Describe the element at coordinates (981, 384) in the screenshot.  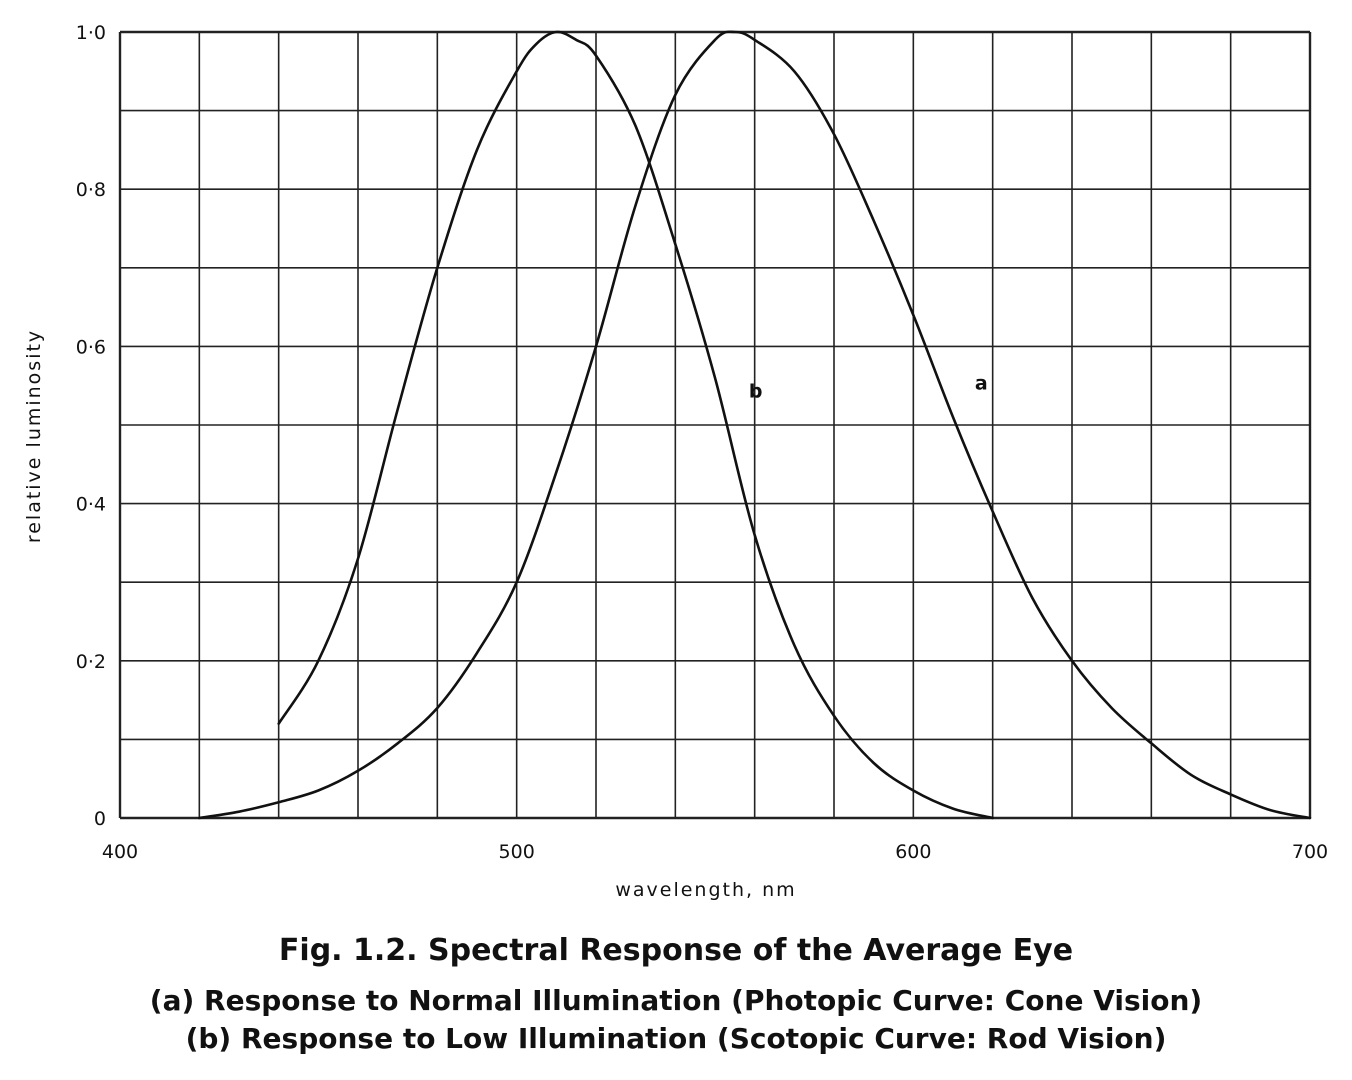
I see `series-label-a: a` at that location.